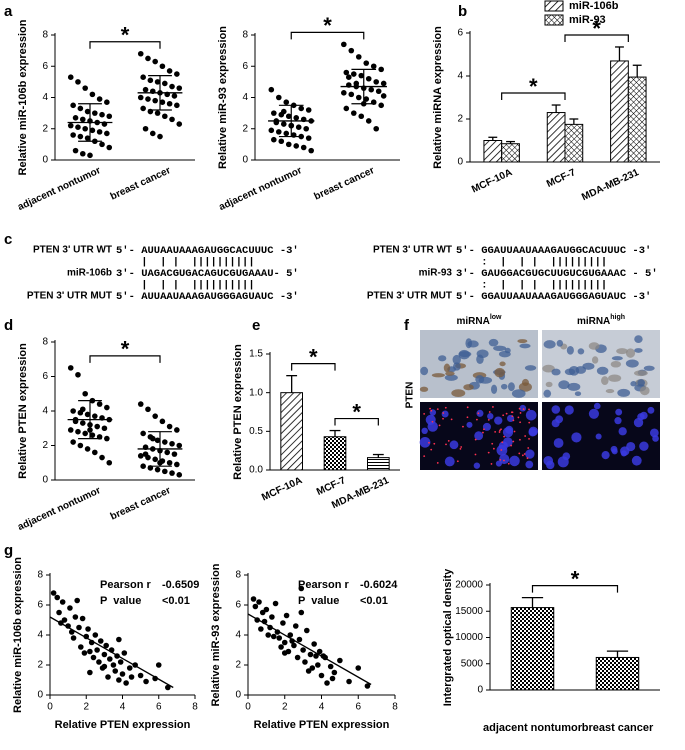  Describe the element at coordinates (554, 20) in the screenshot. I see `legend-swatch` at that location.